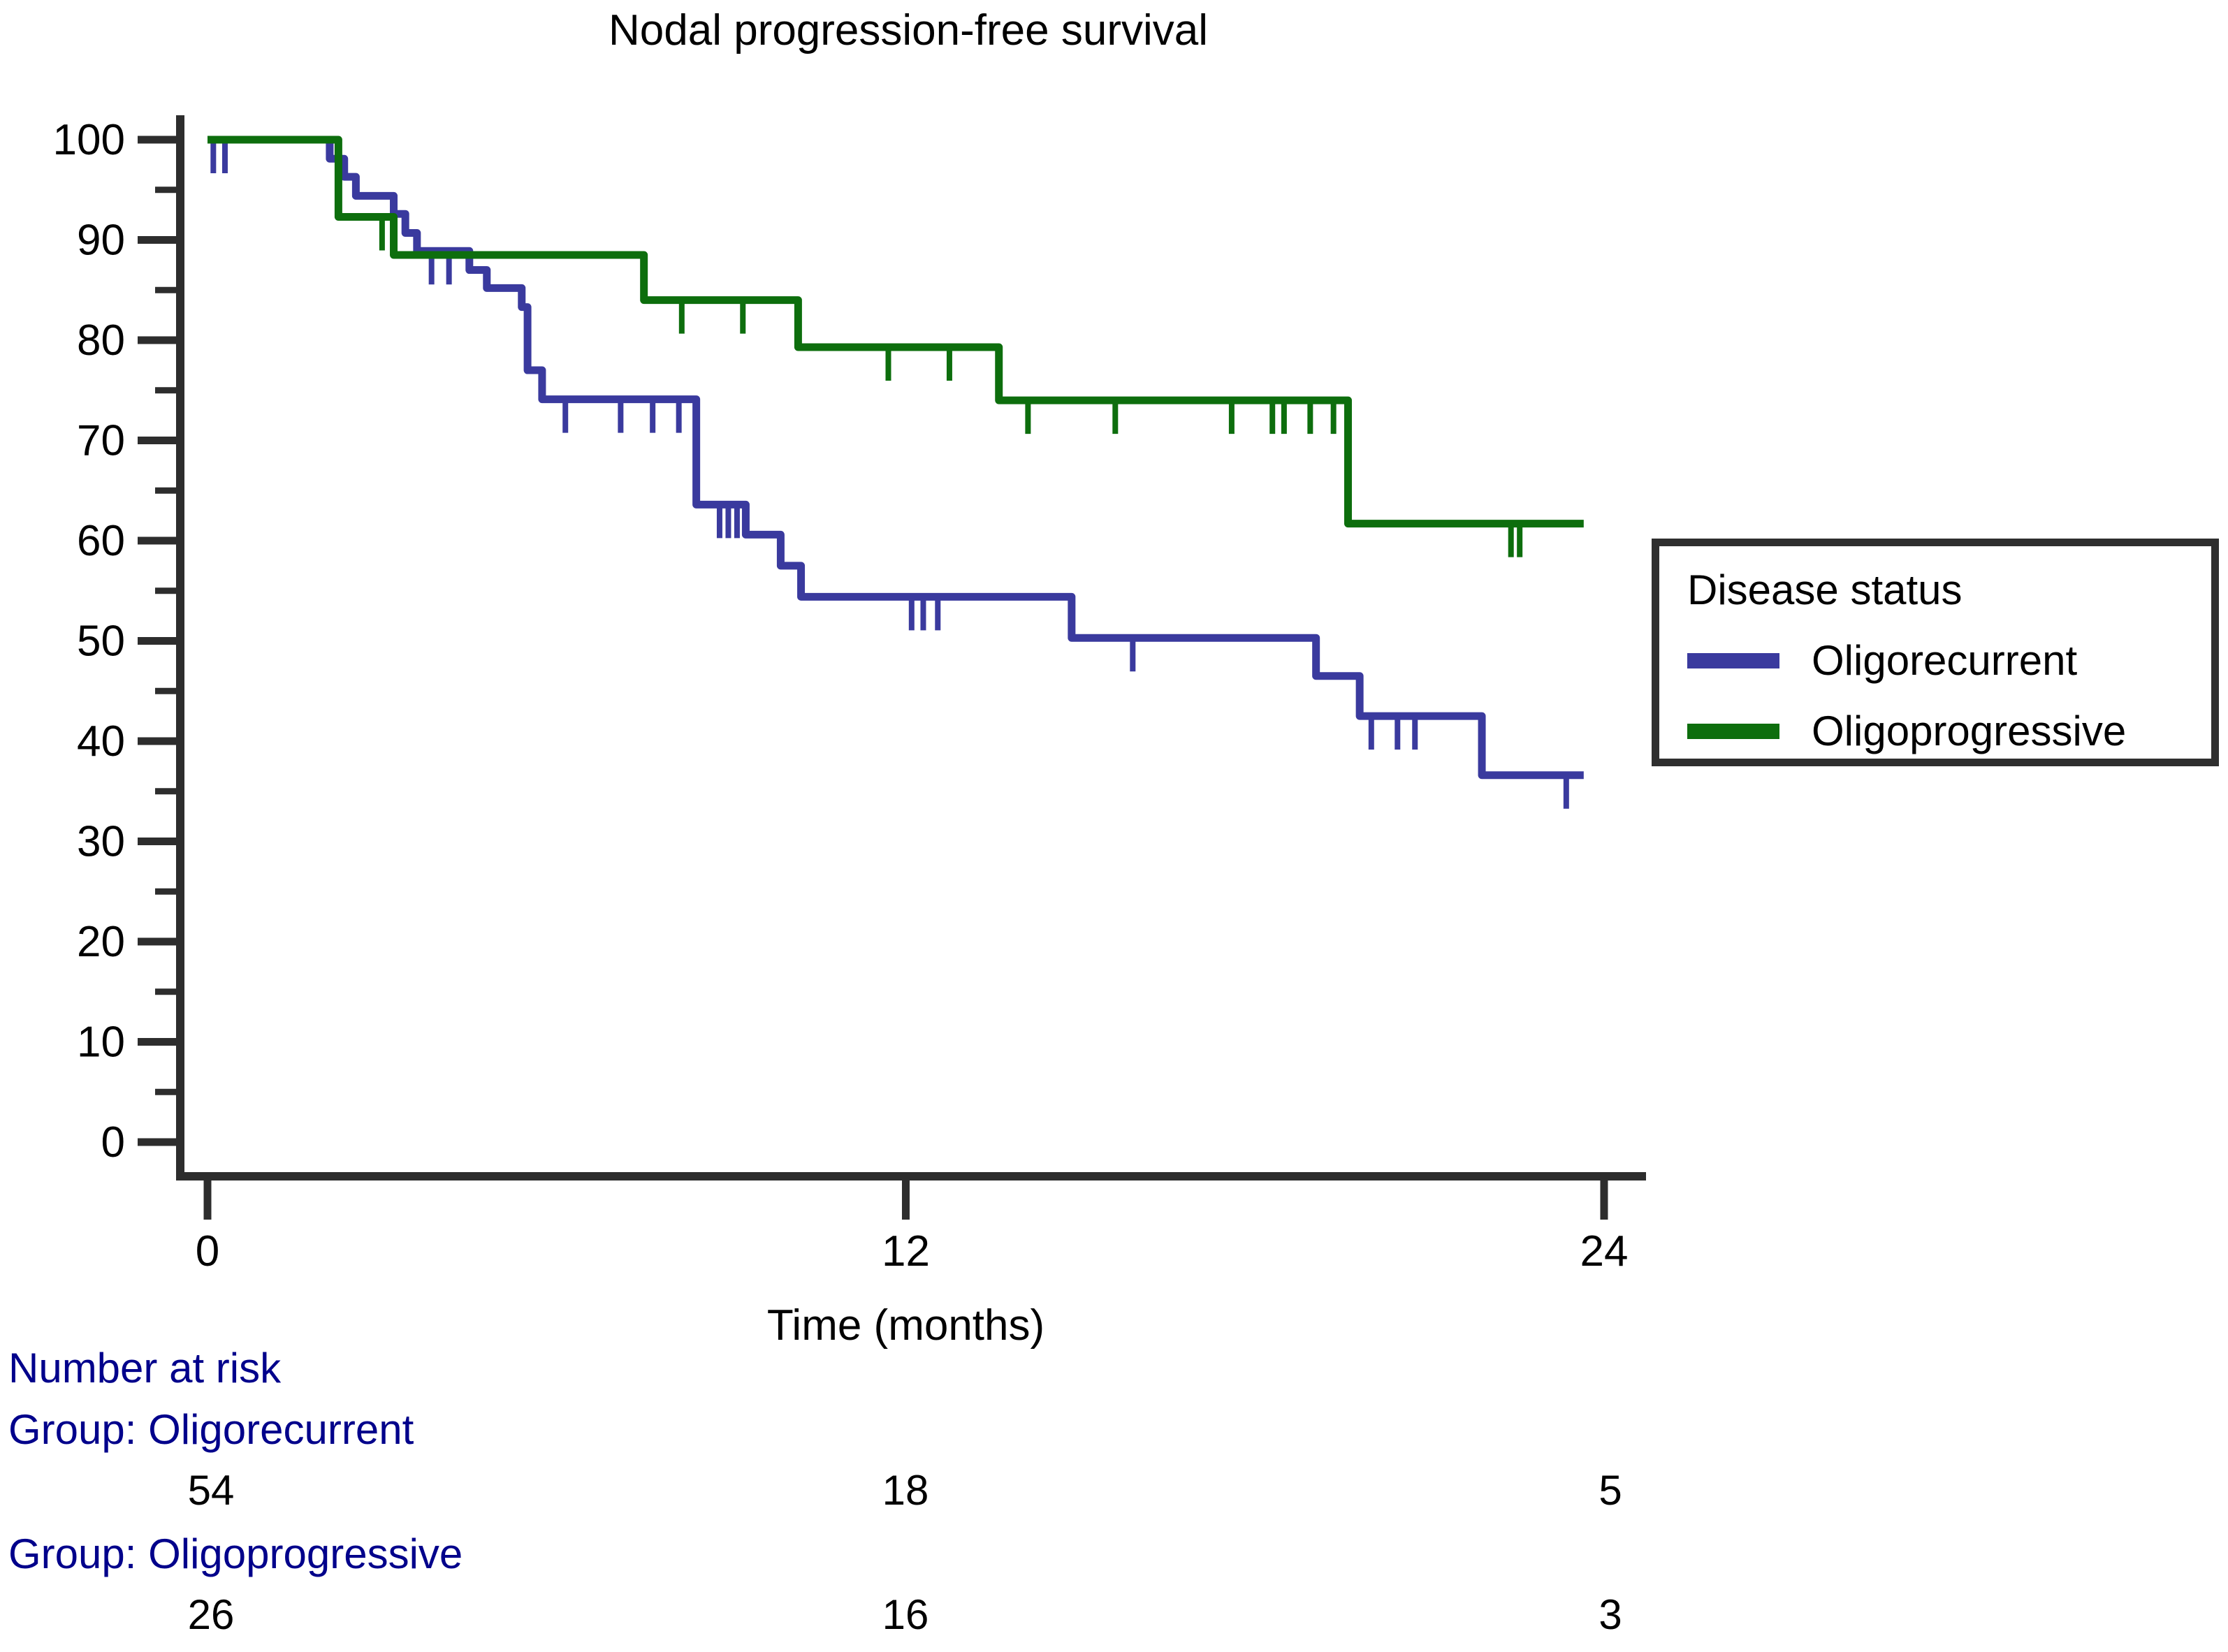 Image resolution: width=2228 pixels, height=1652 pixels. I want to click on y-tick-label: 60, so click(101, 541).